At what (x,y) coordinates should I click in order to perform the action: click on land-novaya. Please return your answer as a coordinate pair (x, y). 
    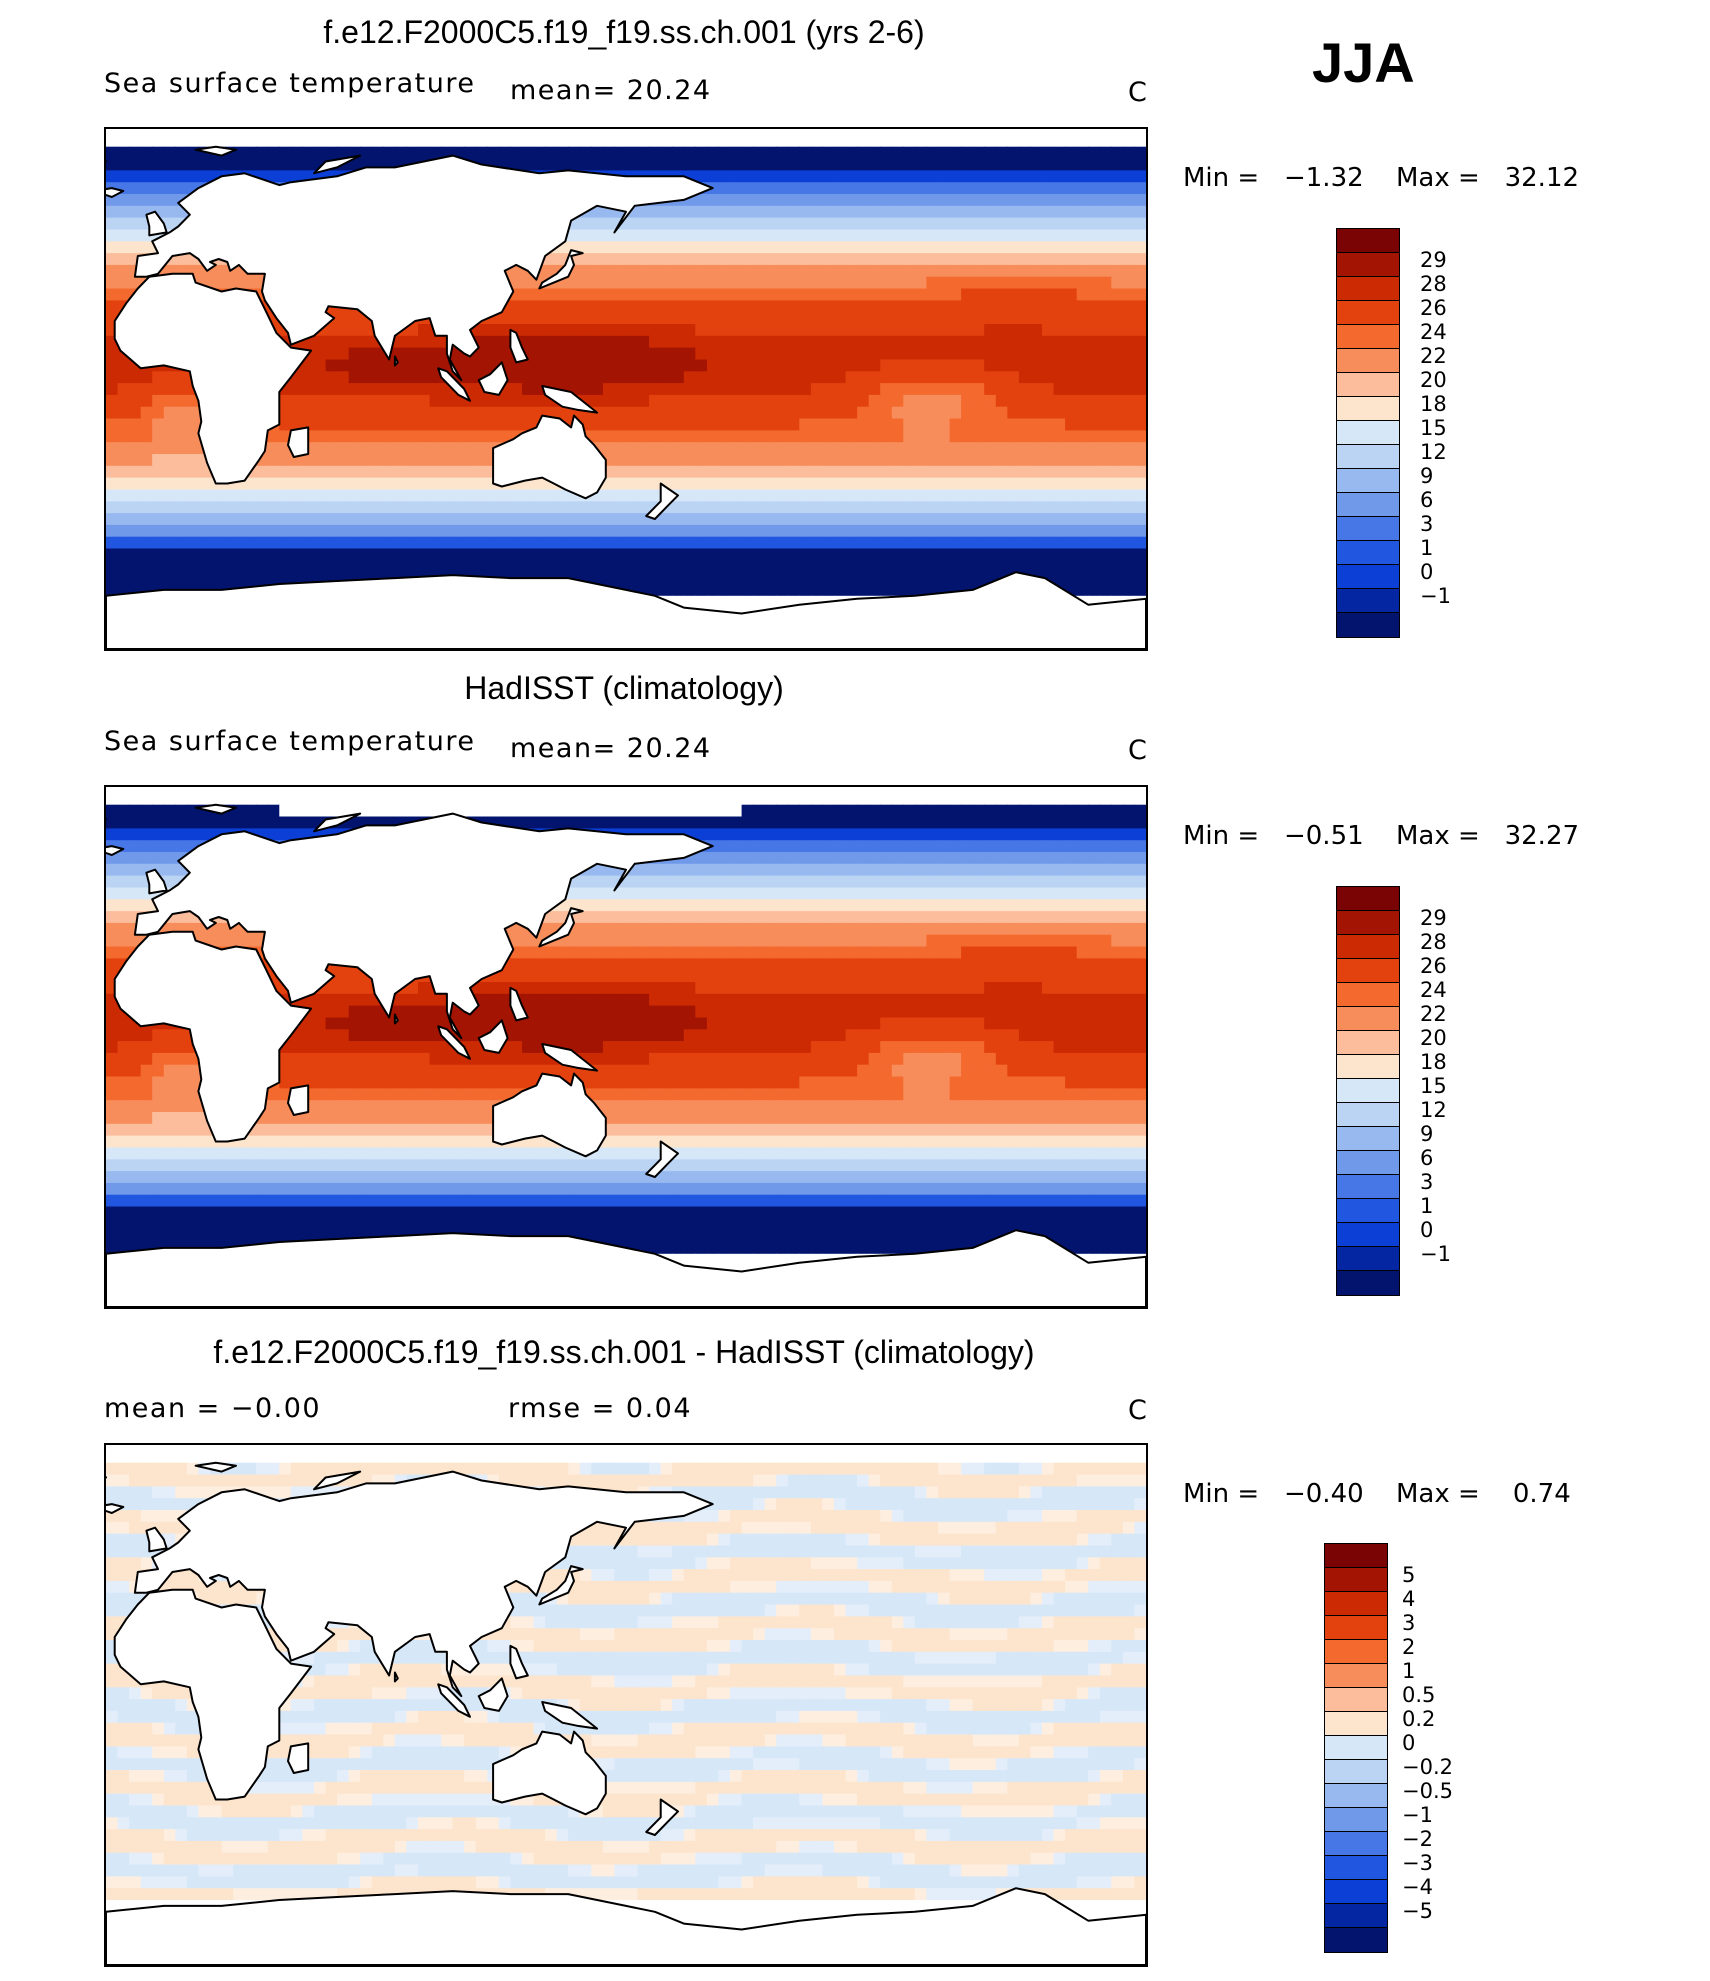
    Looking at the image, I should click on (337, 164).